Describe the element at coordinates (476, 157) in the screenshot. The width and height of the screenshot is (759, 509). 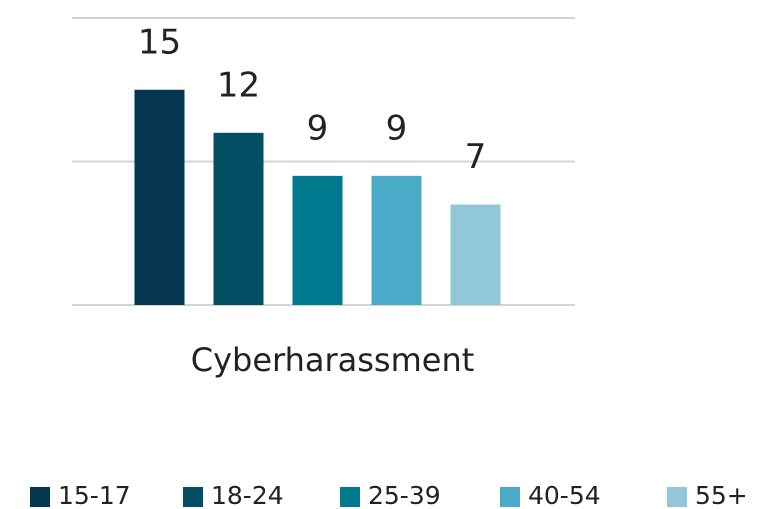
I see `value-label: 7` at that location.